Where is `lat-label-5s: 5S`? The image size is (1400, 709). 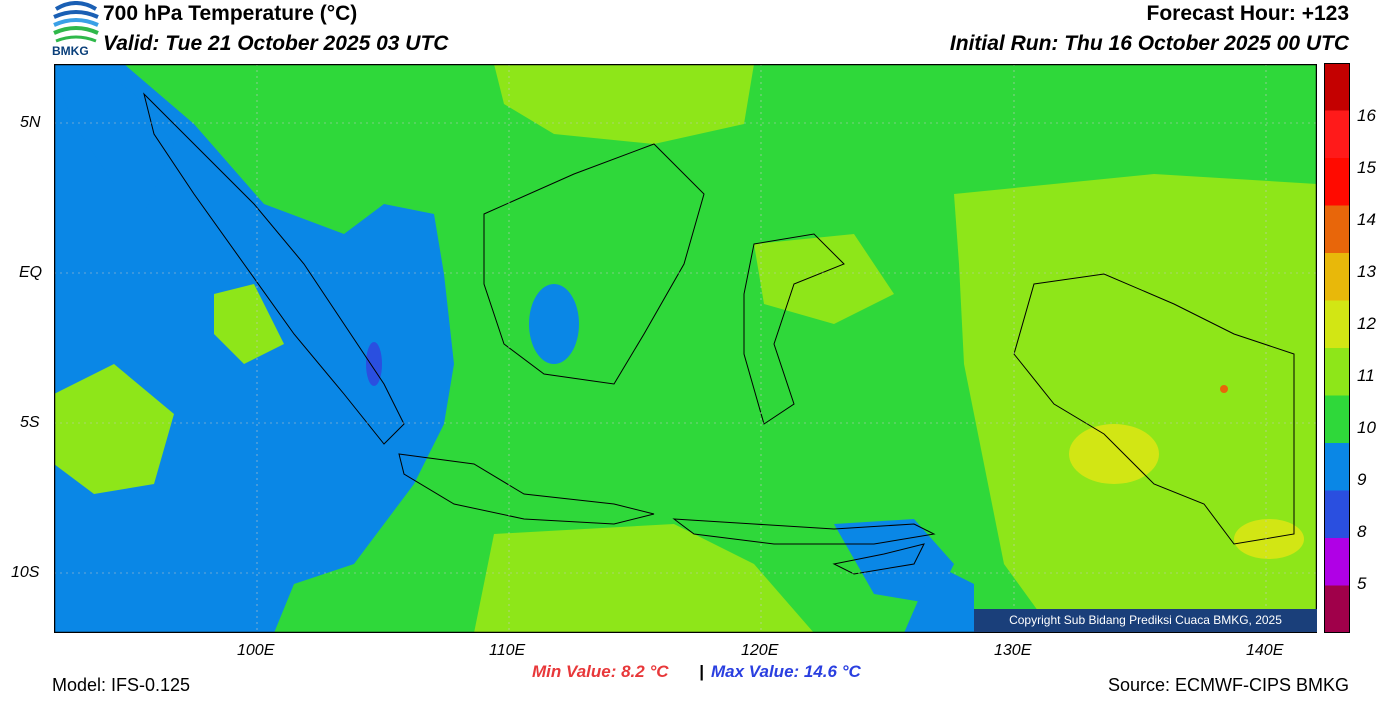
lat-label-5s: 5S is located at coordinates (30, 422).